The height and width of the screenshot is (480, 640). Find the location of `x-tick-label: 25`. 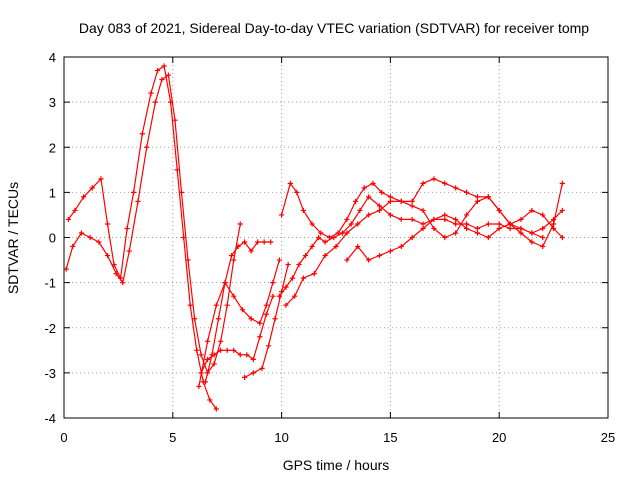

x-tick-label: 25 is located at coordinates (608, 437).